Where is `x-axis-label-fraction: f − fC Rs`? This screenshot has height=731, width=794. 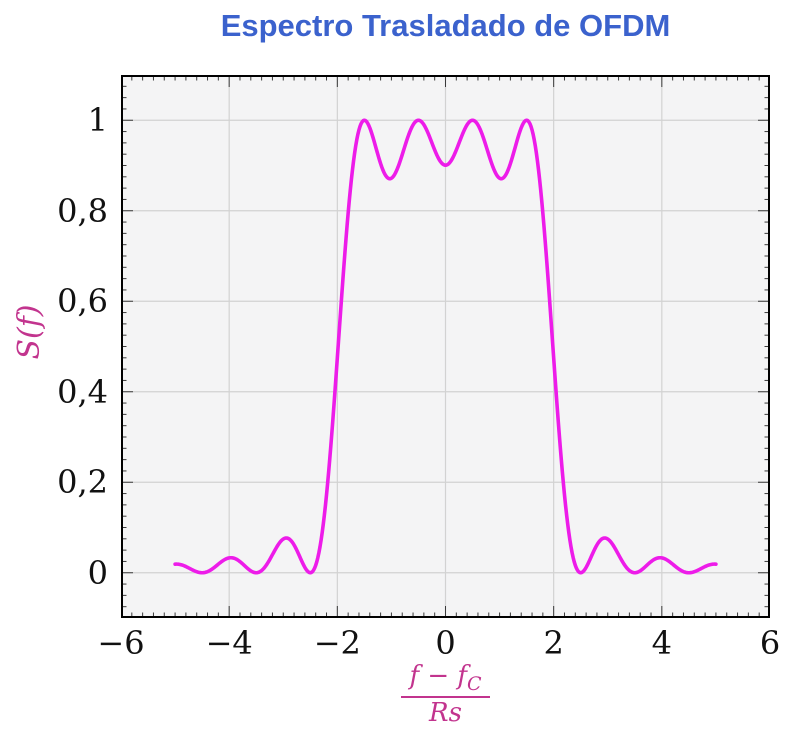
x-axis-label-fraction: f − fC Rs is located at coordinates (445, 695).